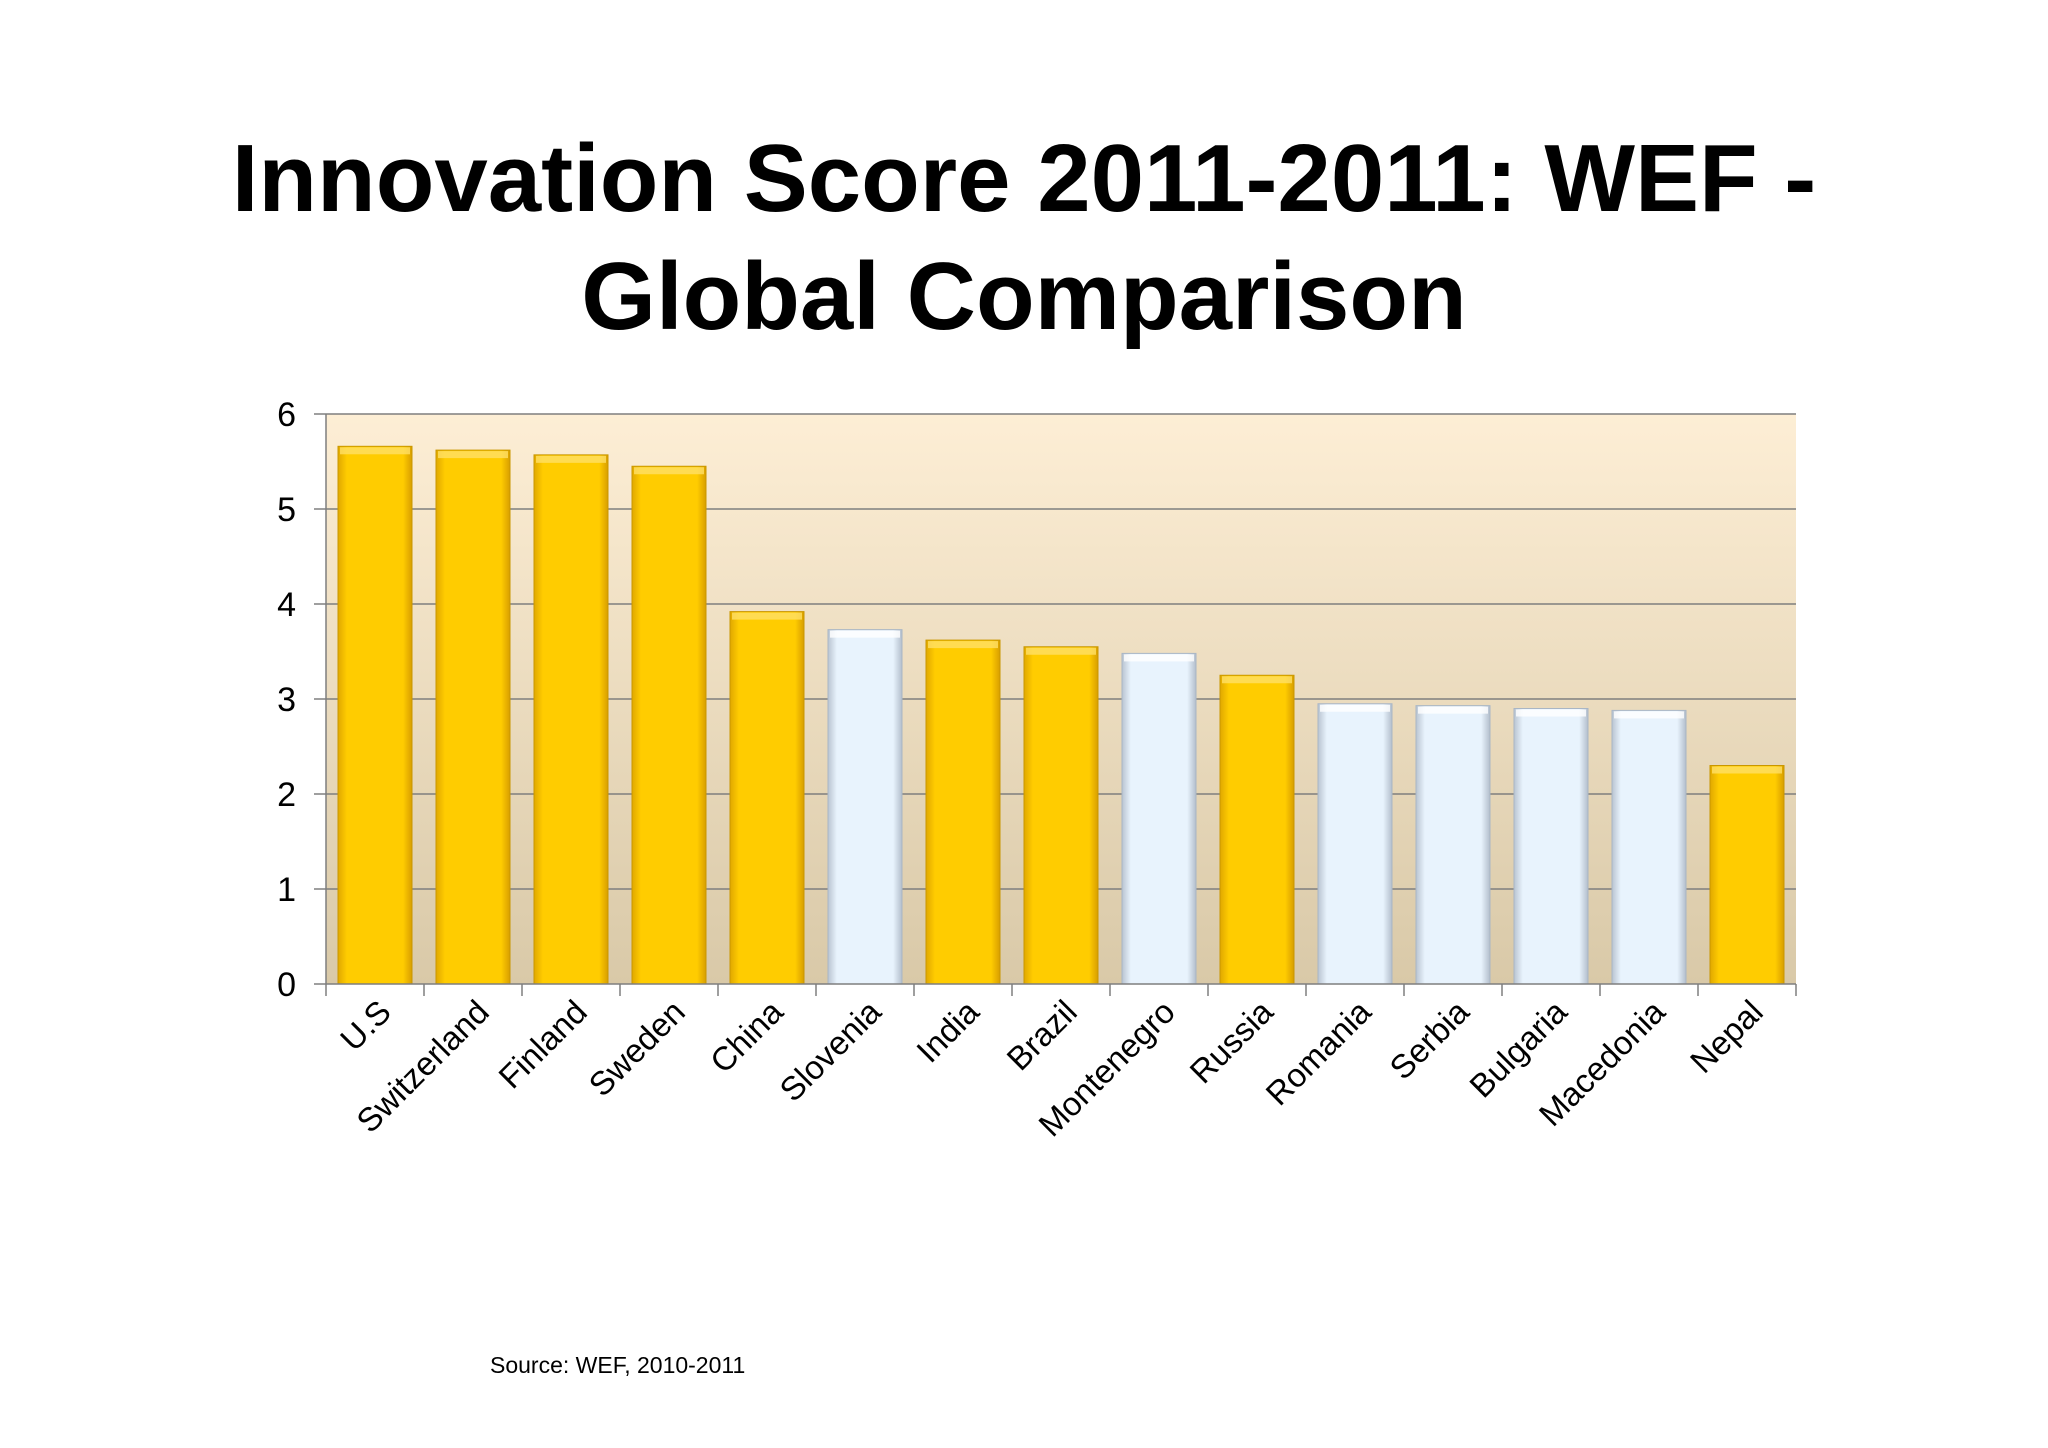  Describe the element at coordinates (1726, 1036) in the screenshot. I see `x-tick-label: Nepal` at that location.